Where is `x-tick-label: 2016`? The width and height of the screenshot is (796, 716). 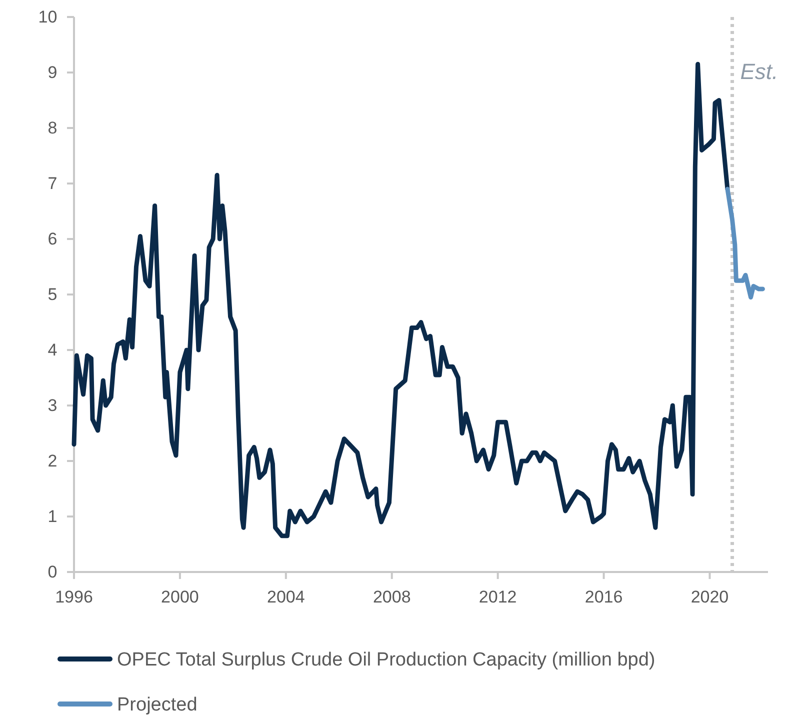
x-tick-label: 2016 is located at coordinates (603, 596).